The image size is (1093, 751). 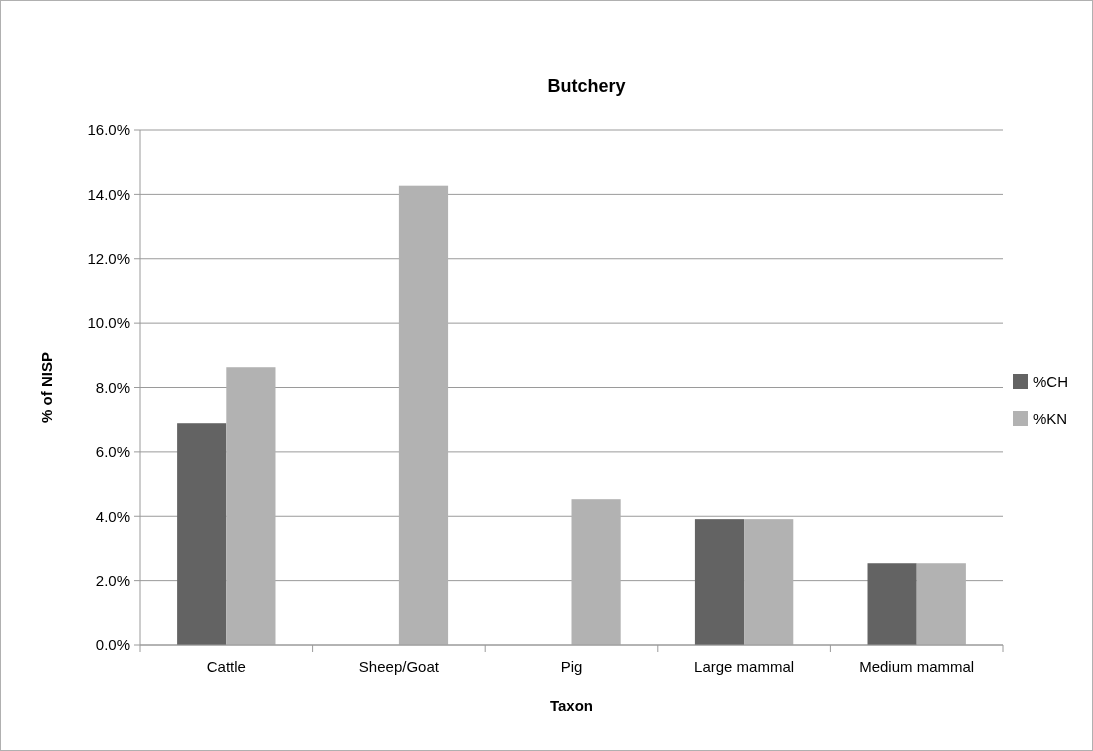 What do you see at coordinates (917, 666) in the screenshot?
I see `x-tick-label: Medium mammal` at bounding box center [917, 666].